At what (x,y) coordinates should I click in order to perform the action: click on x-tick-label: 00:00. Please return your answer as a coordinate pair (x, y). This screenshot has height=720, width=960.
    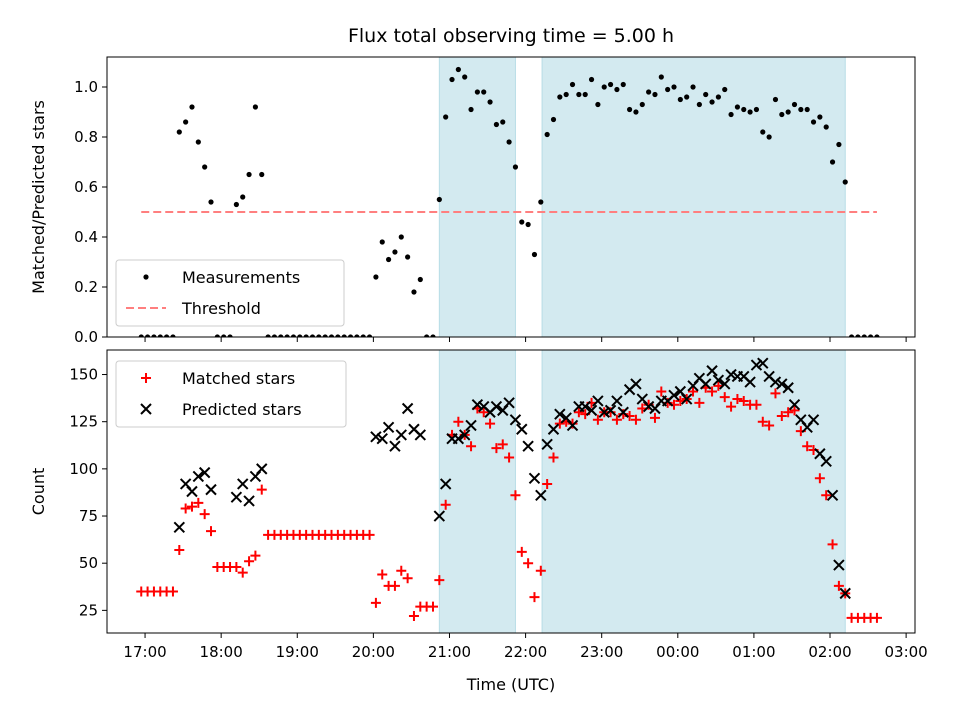
    Looking at the image, I should click on (677, 652).